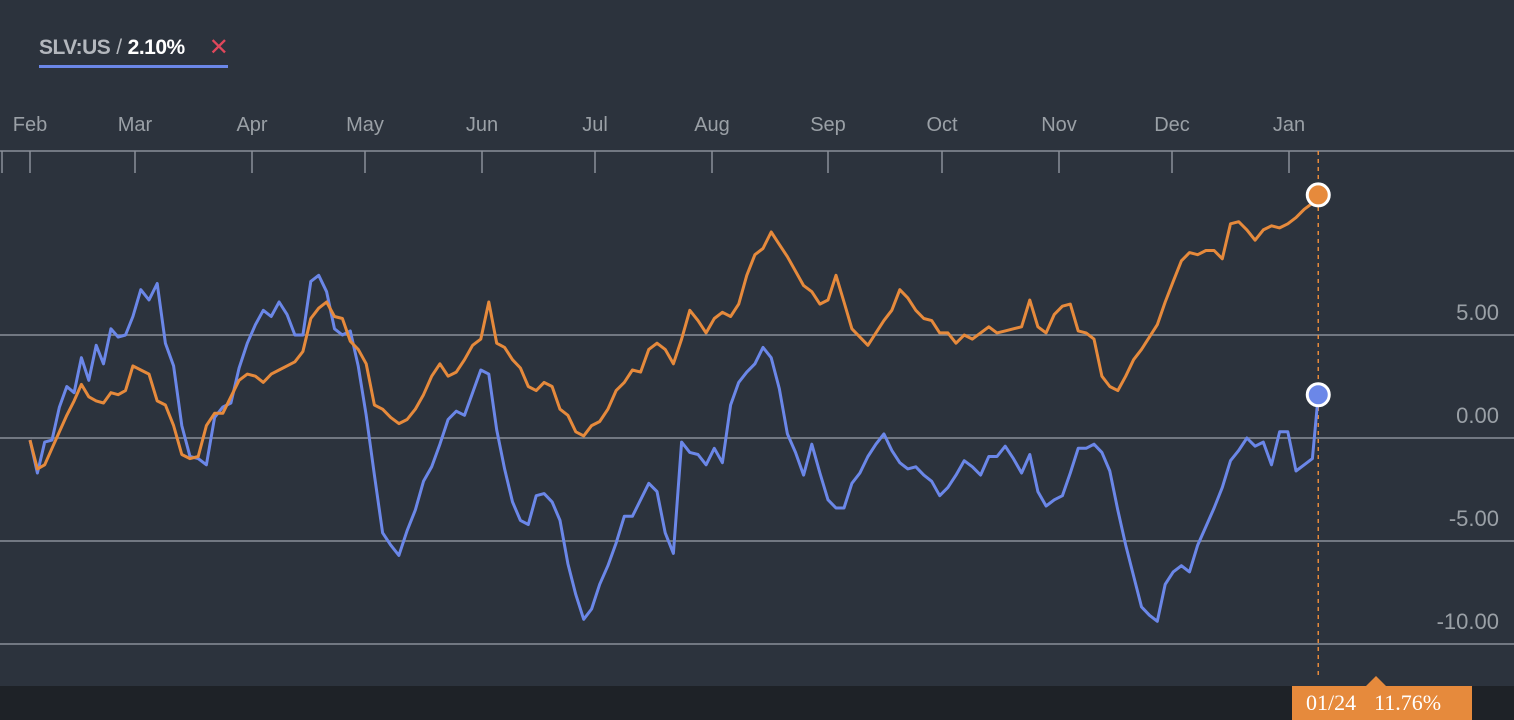  Describe the element at coordinates (942, 125) in the screenshot. I see `x-tick-label: Oct` at that location.